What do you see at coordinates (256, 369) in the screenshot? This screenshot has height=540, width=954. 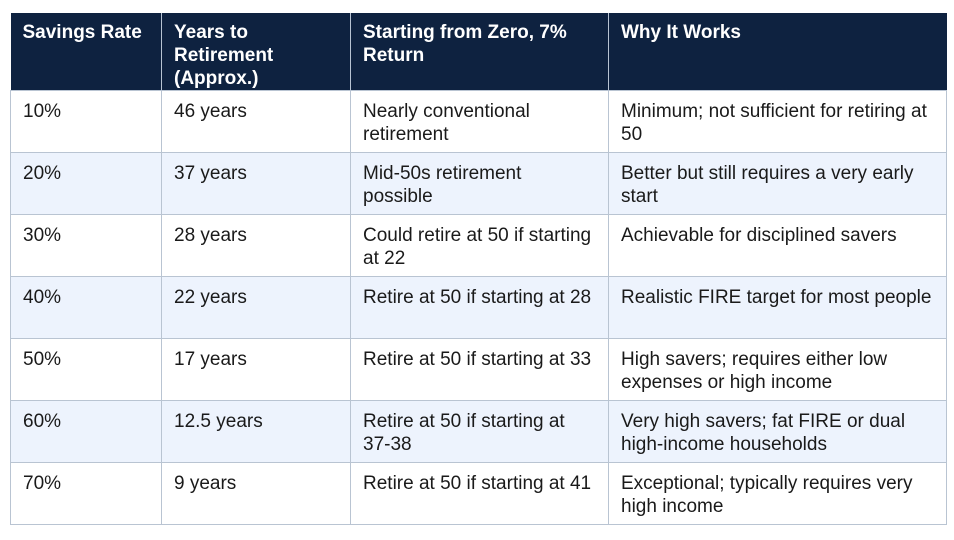 I see `cell-years: 17 years` at bounding box center [256, 369].